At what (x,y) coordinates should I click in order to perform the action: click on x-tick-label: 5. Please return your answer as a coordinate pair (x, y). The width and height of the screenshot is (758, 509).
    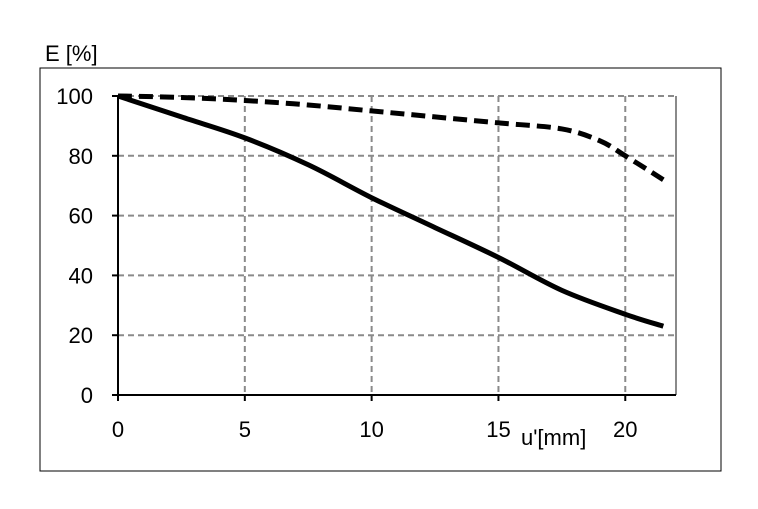
    Looking at the image, I should click on (245, 429).